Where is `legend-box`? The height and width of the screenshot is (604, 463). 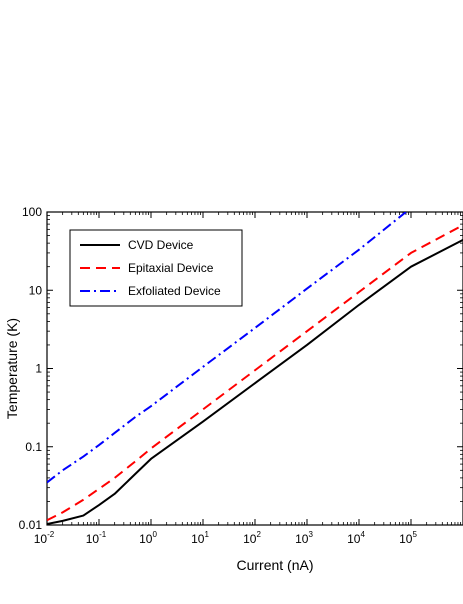 legend-box is located at coordinates (156, 268).